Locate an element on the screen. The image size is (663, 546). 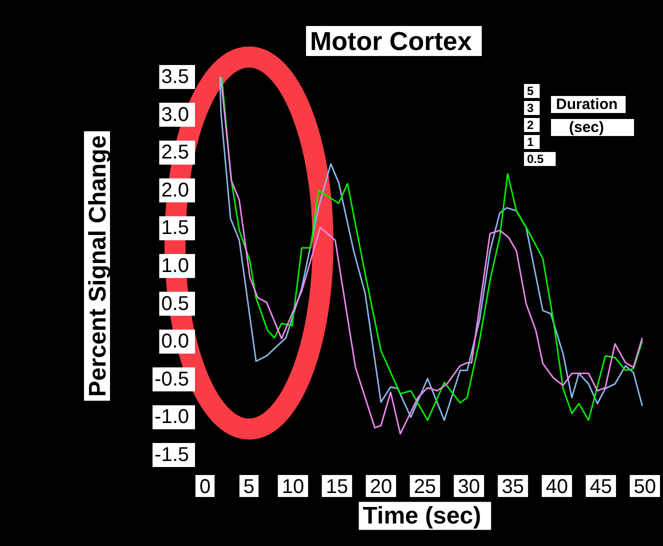
y-tick-label: 1.5 is located at coordinates (175, 228).